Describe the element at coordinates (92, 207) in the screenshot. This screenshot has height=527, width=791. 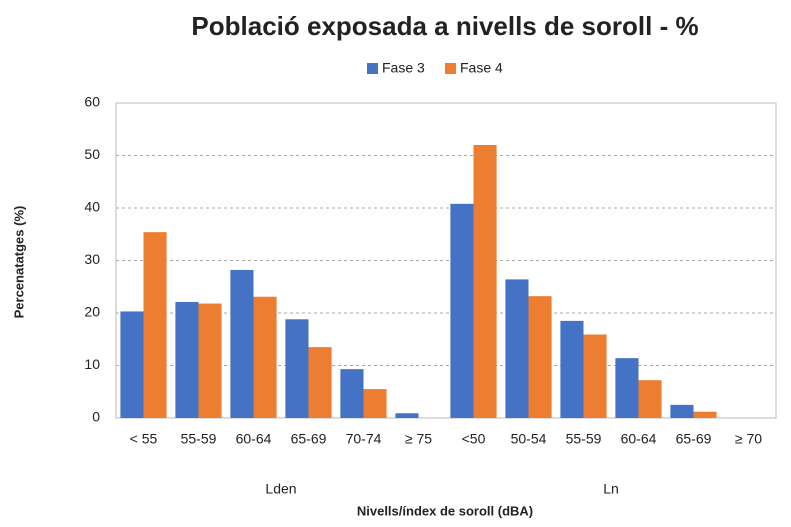
I see `y-tick-label: 40` at that location.